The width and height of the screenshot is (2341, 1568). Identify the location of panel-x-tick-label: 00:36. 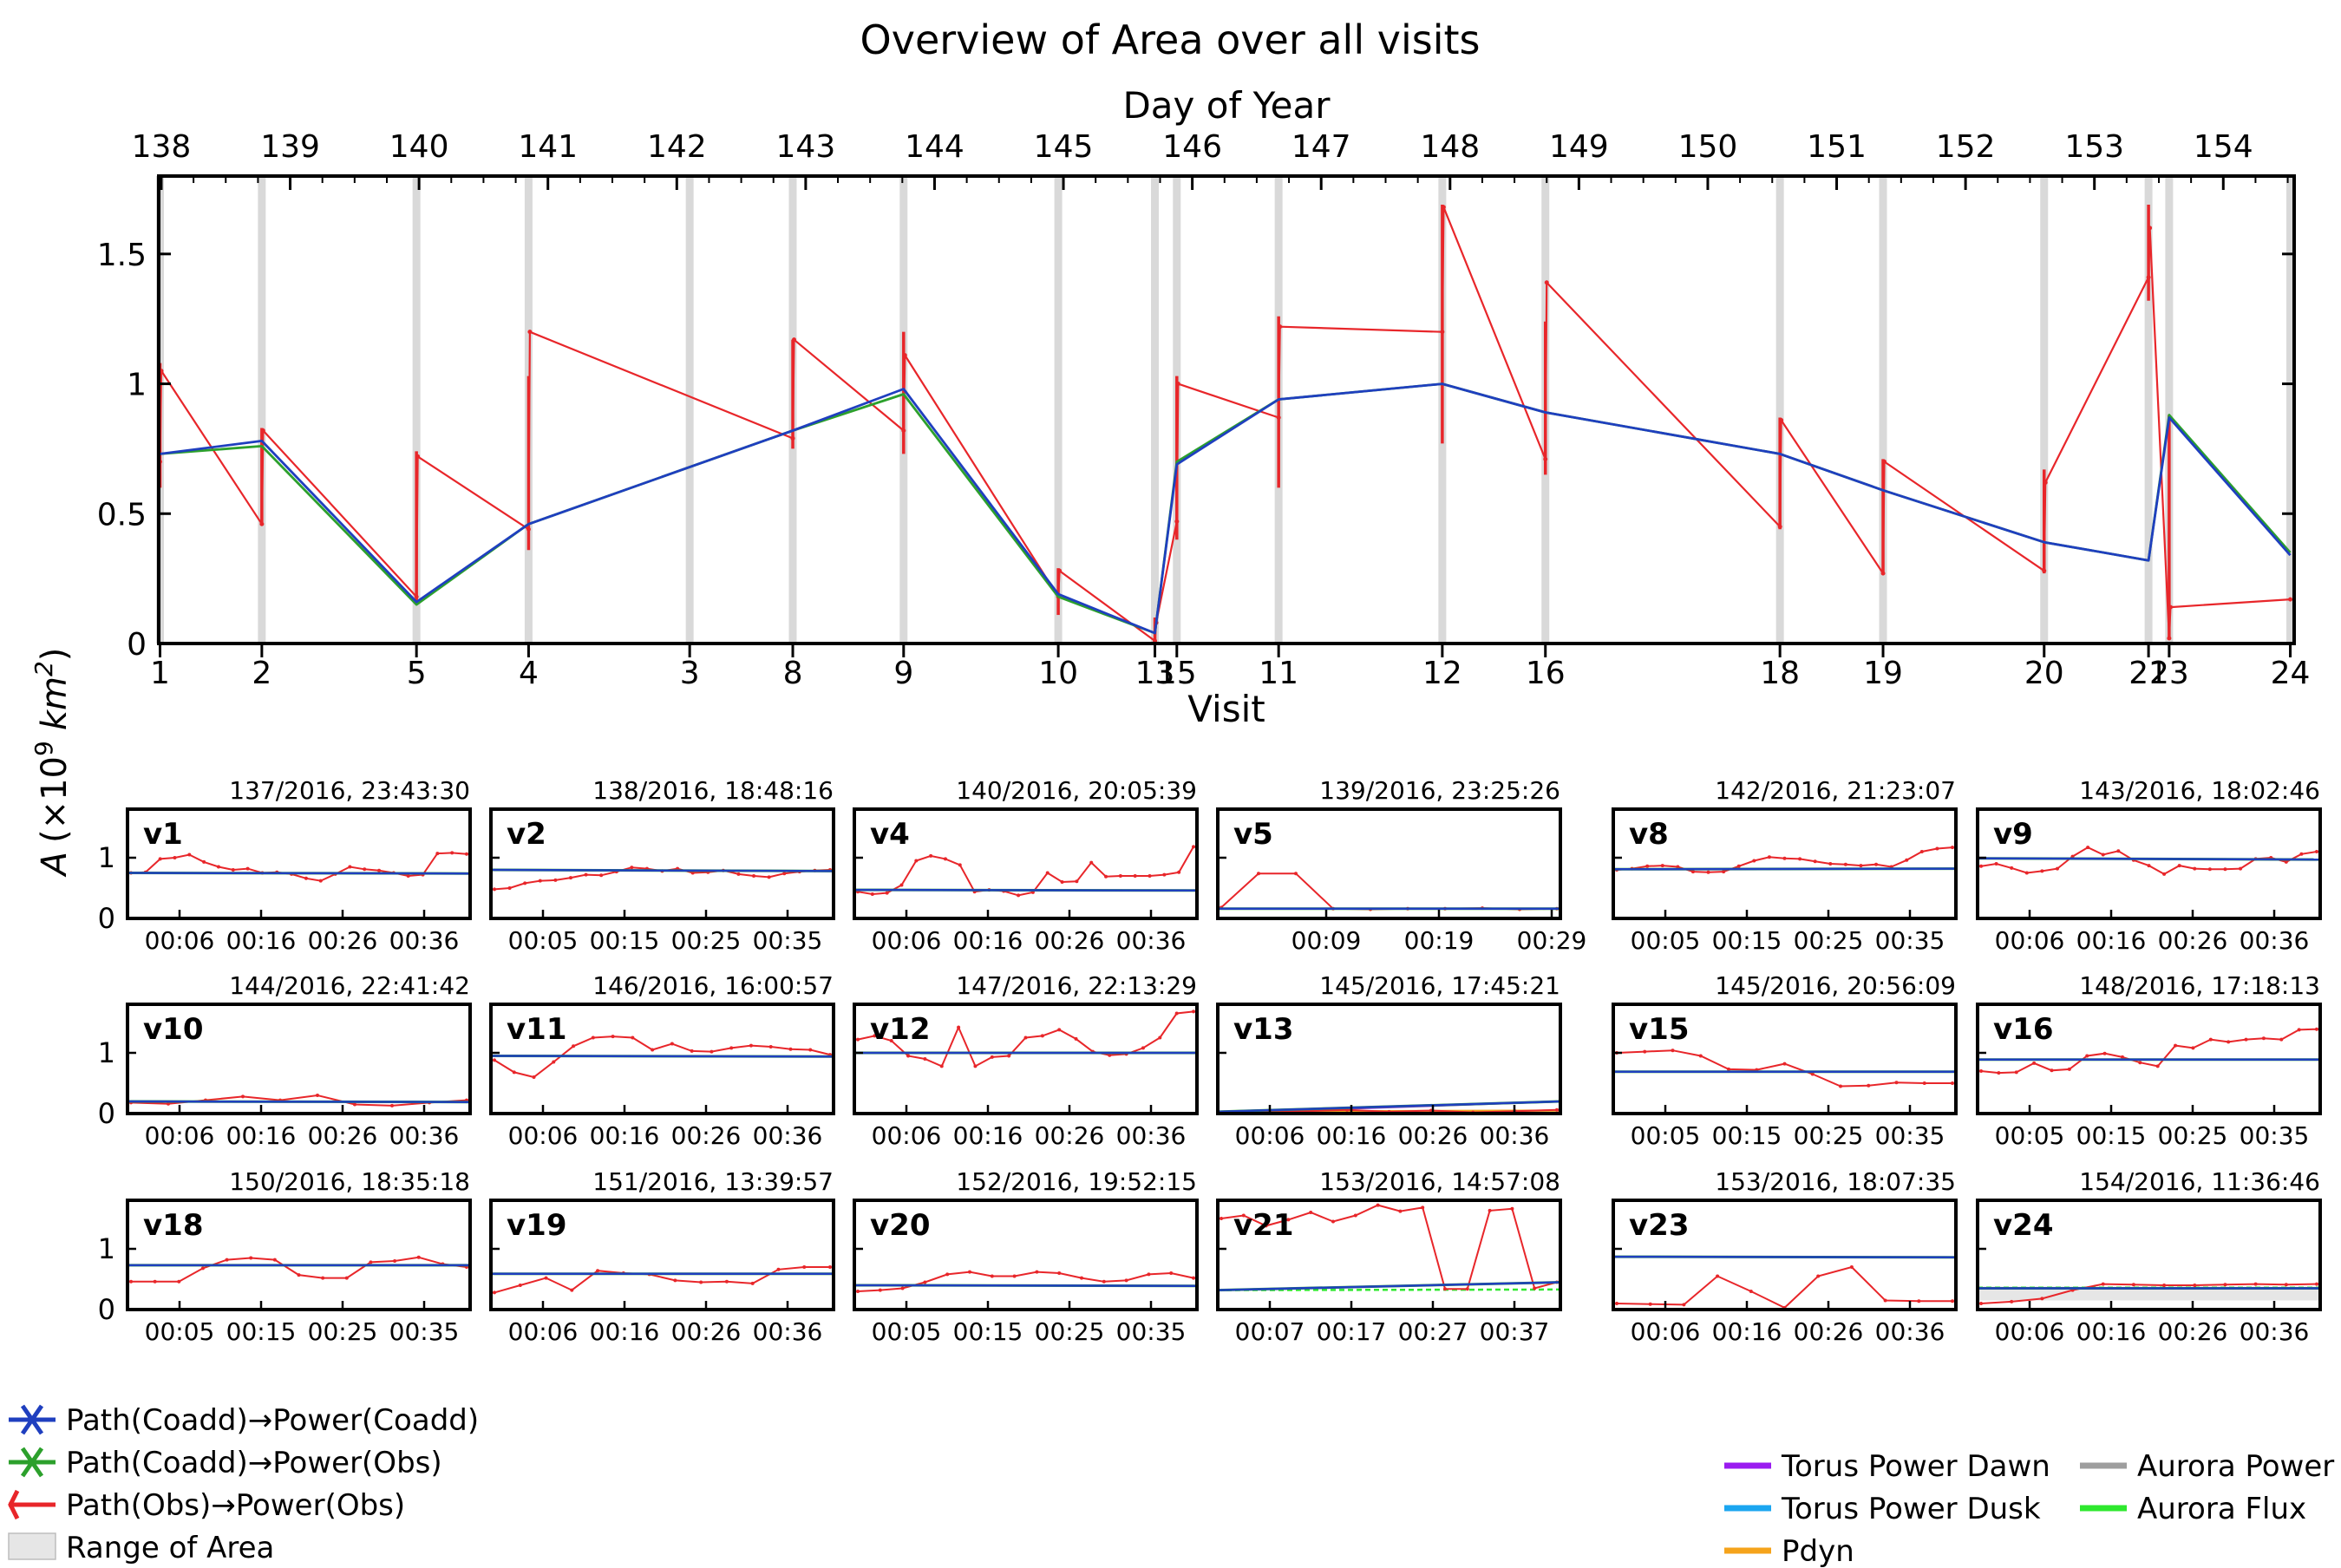
(424, 940).